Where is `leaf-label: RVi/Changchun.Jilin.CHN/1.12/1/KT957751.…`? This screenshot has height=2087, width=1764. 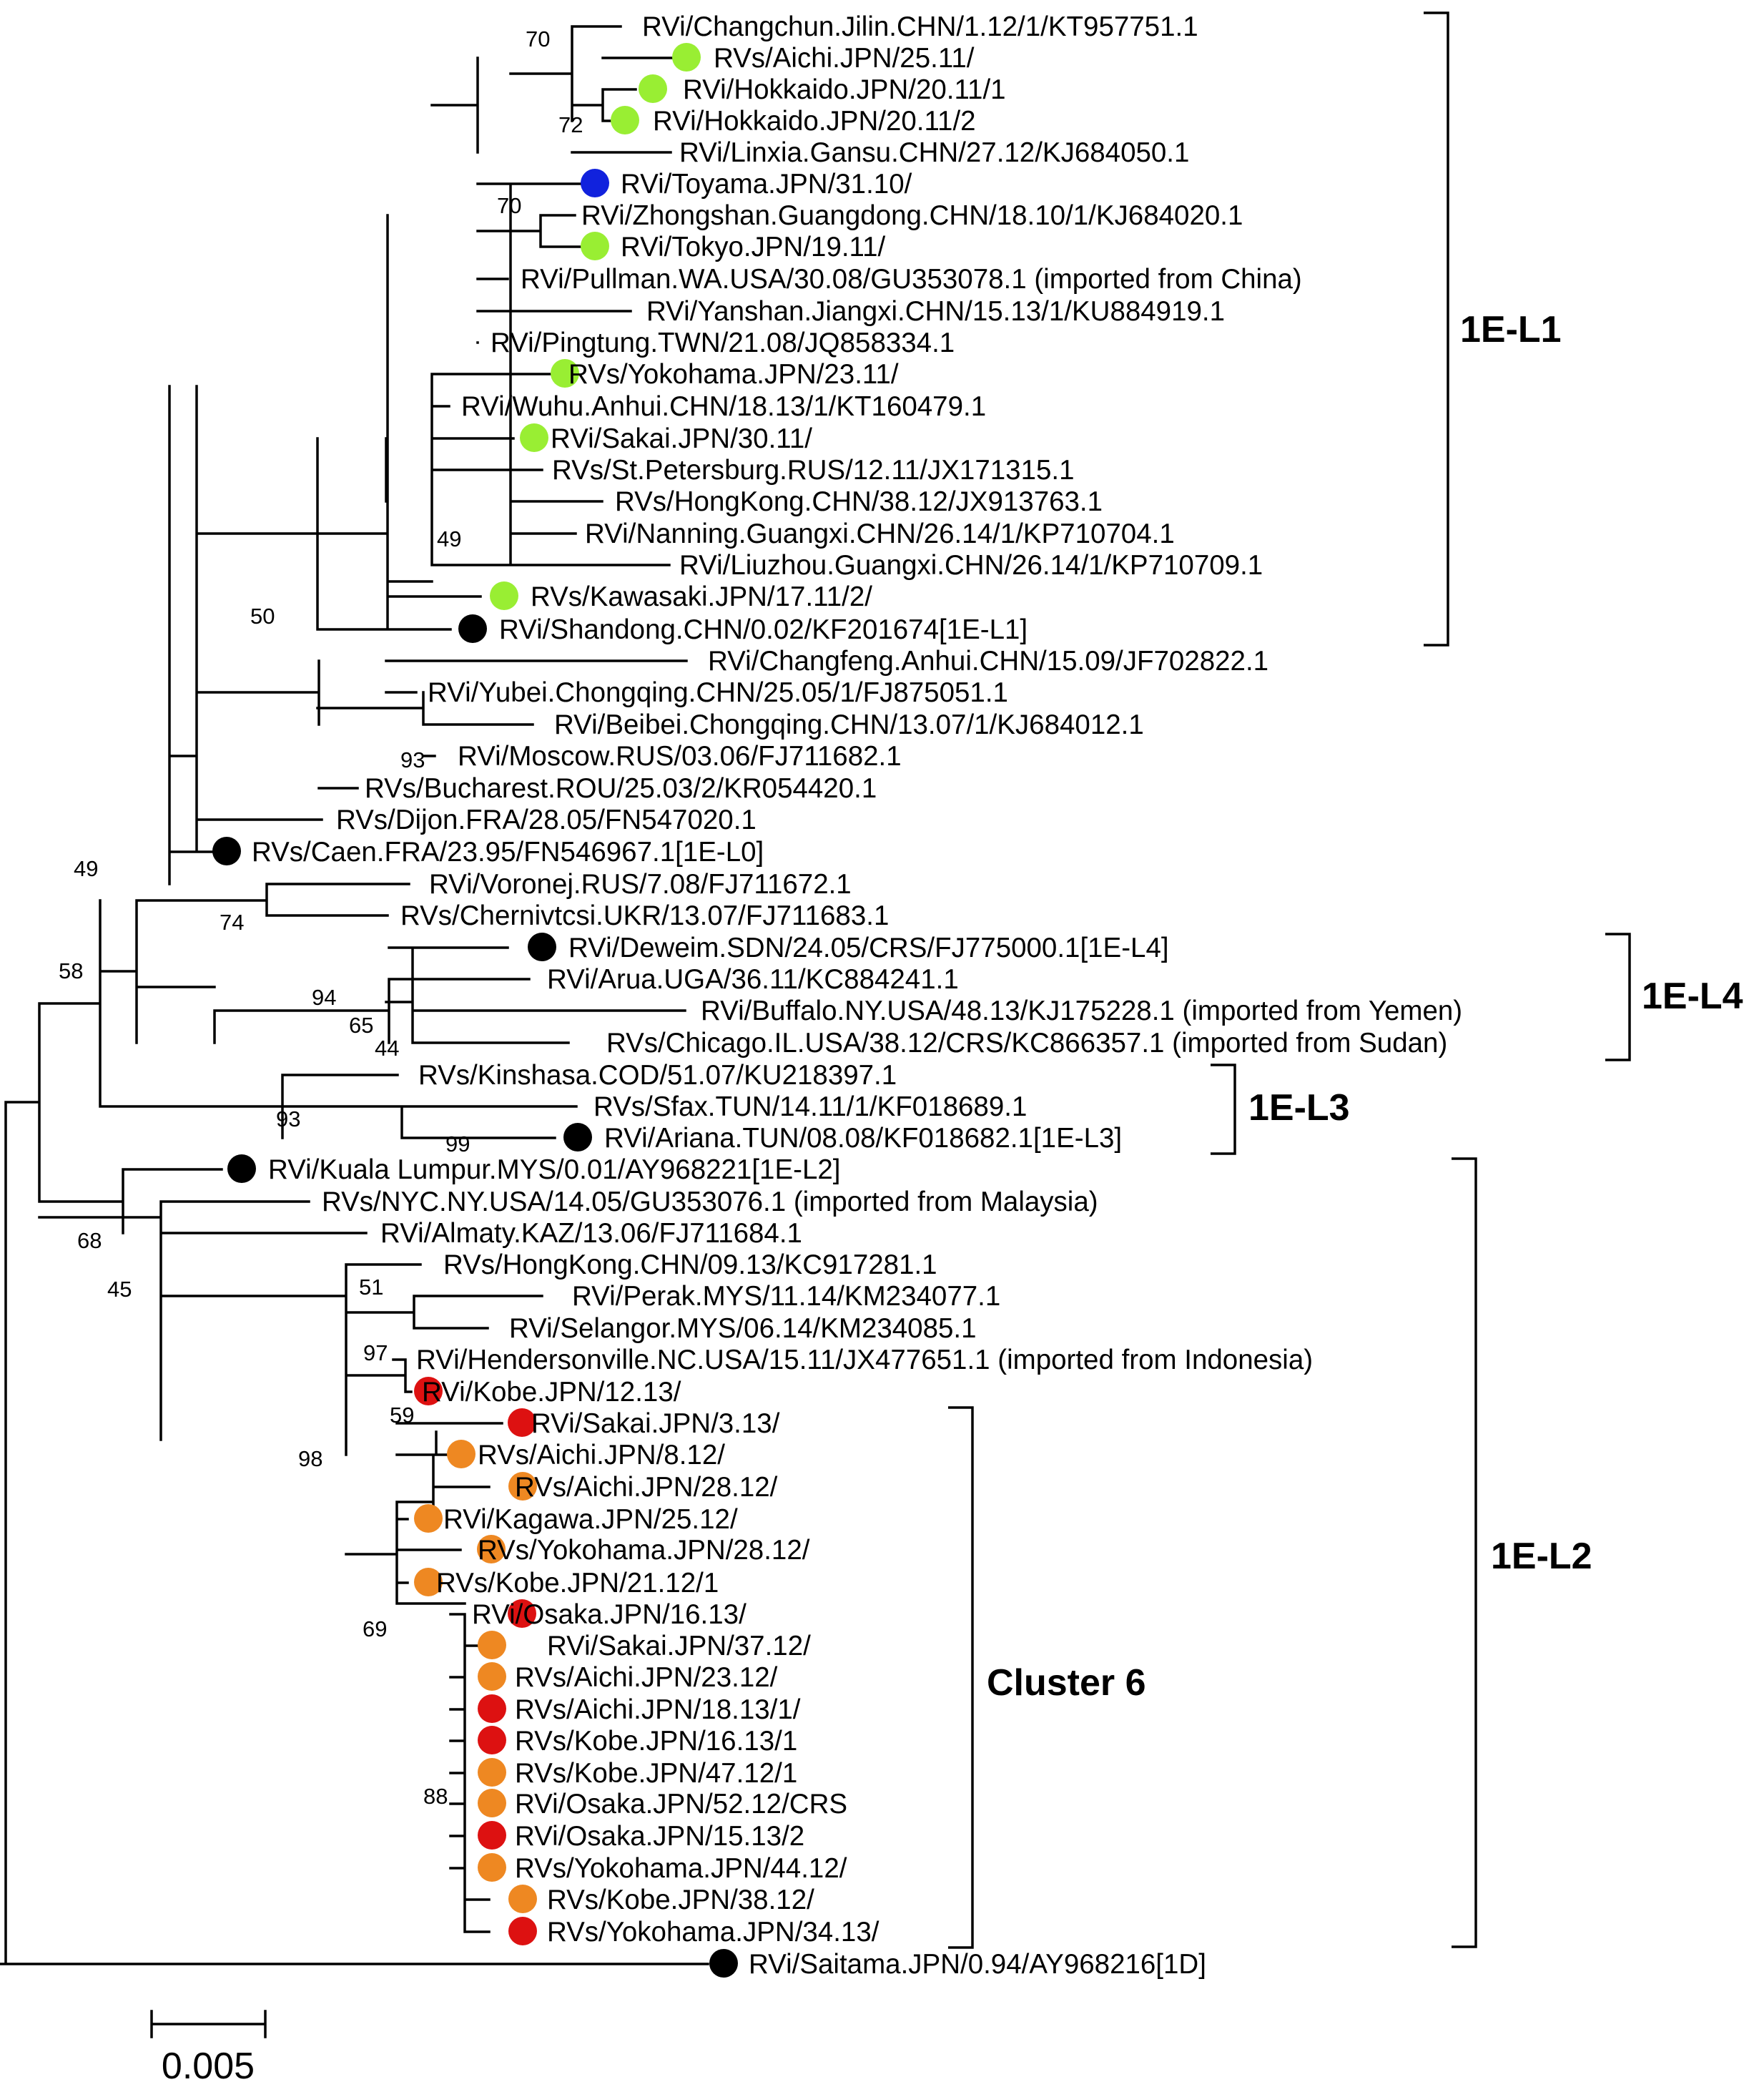
leaf-label: RVi/Changchun.Jilin.CHN/1.12/1/KT957751.… is located at coordinates (920, 27).